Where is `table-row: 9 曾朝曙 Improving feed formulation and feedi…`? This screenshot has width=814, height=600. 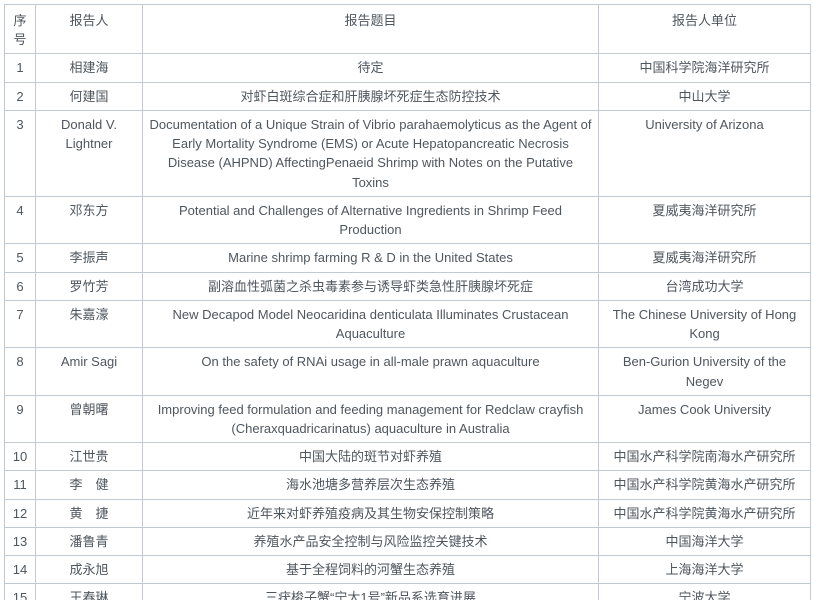 table-row: 9 曾朝曙 Improving feed formulation and feedi… is located at coordinates (407, 419).